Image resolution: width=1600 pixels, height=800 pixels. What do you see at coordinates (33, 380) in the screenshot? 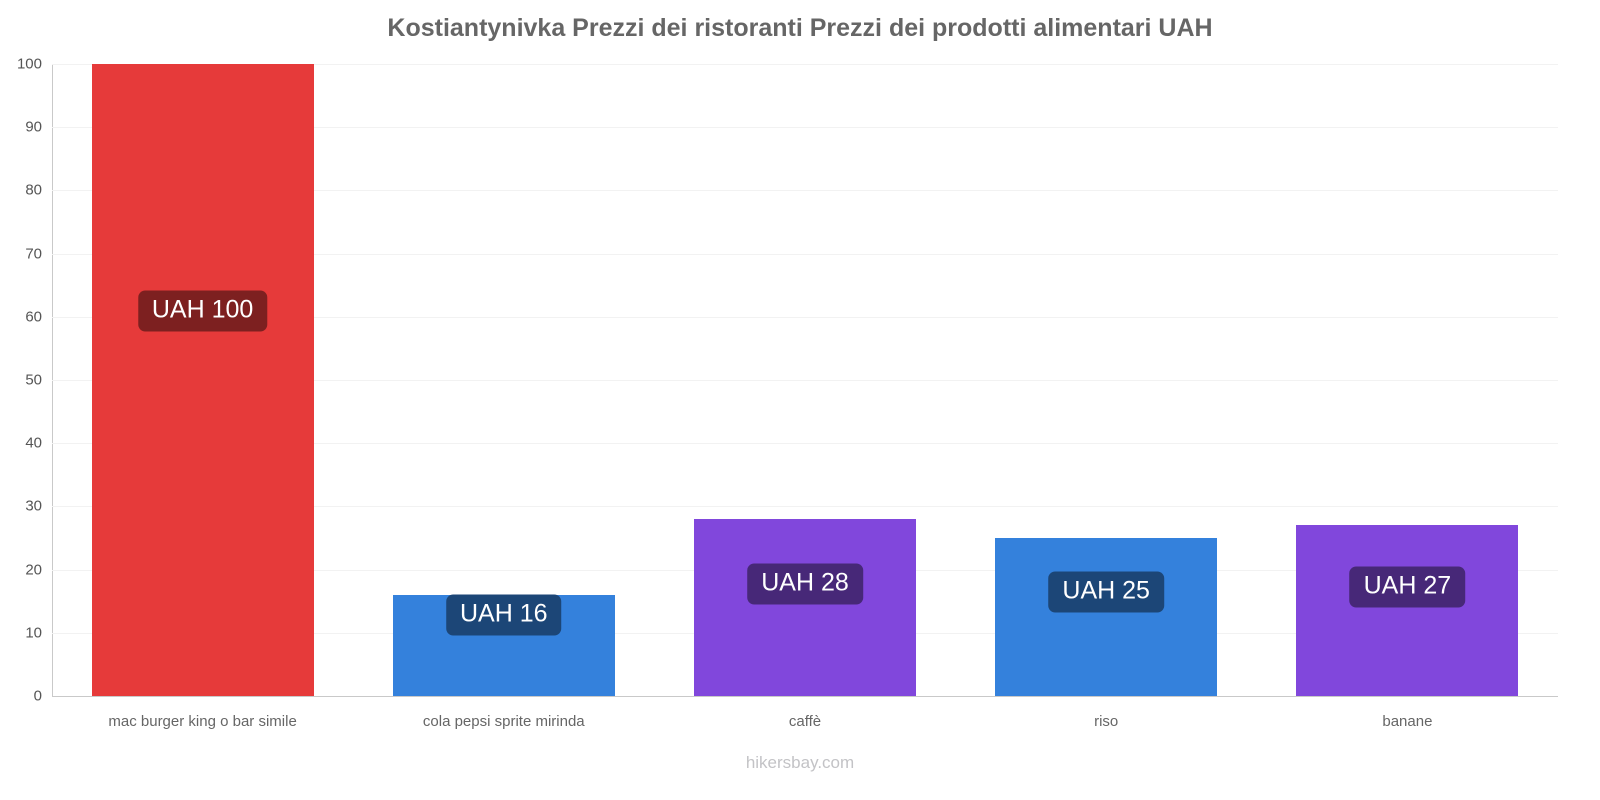
I see `y-axis-tick-label: 50` at bounding box center [33, 380].